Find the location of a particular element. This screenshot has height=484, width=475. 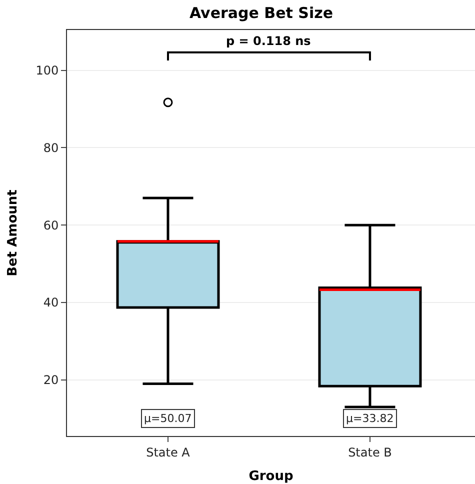

chart-title: Average Bet Size is located at coordinates (261, 13).